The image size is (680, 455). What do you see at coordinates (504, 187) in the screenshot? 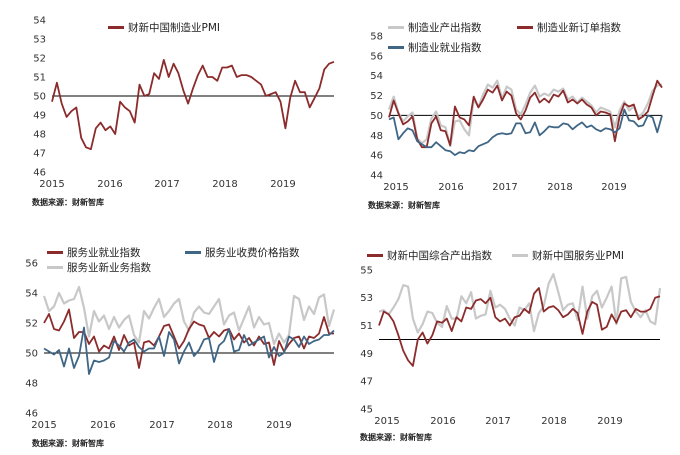
I see `chart-2-x-tick: 2017` at bounding box center [504, 187].